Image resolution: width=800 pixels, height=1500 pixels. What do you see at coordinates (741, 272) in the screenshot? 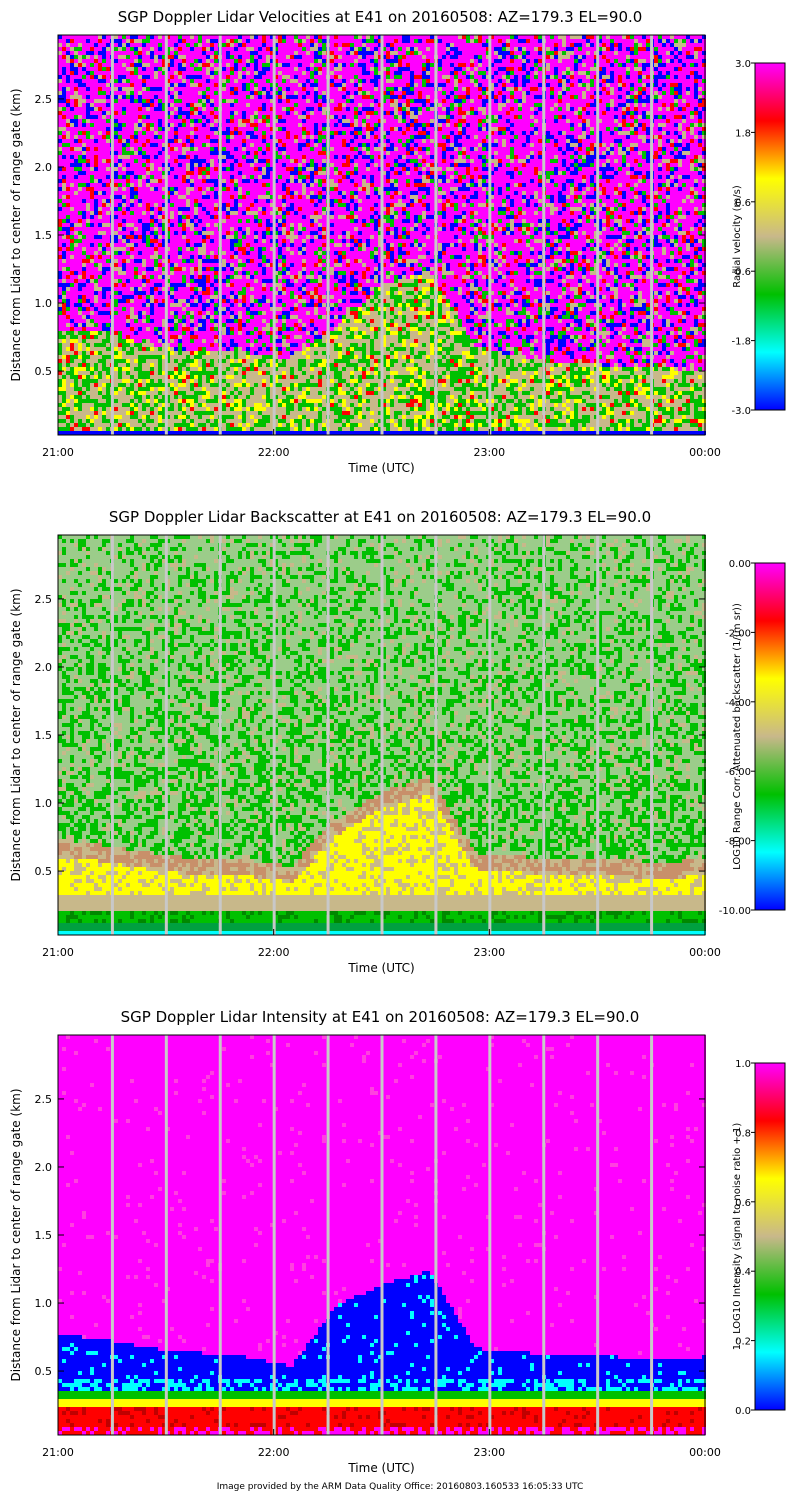
I see `colorbar-tick-label: -0.6` at bounding box center [741, 272].